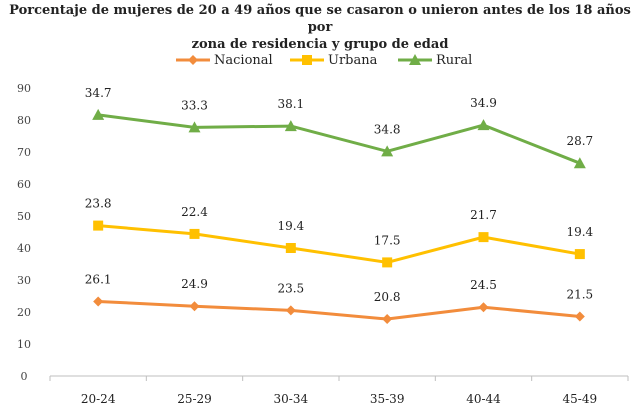 Image resolution: width=640 pixels, height=412 pixels. What do you see at coordinates (24, 376) in the screenshot?
I see `y-tick-label: 0` at bounding box center [24, 376].